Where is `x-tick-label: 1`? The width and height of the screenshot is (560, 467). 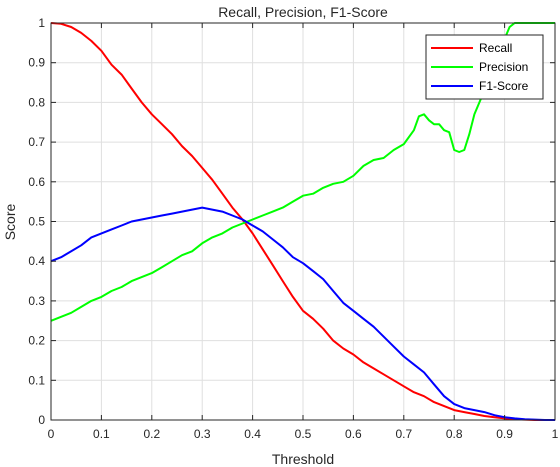 x-tick-label: 1 is located at coordinates (555, 434).